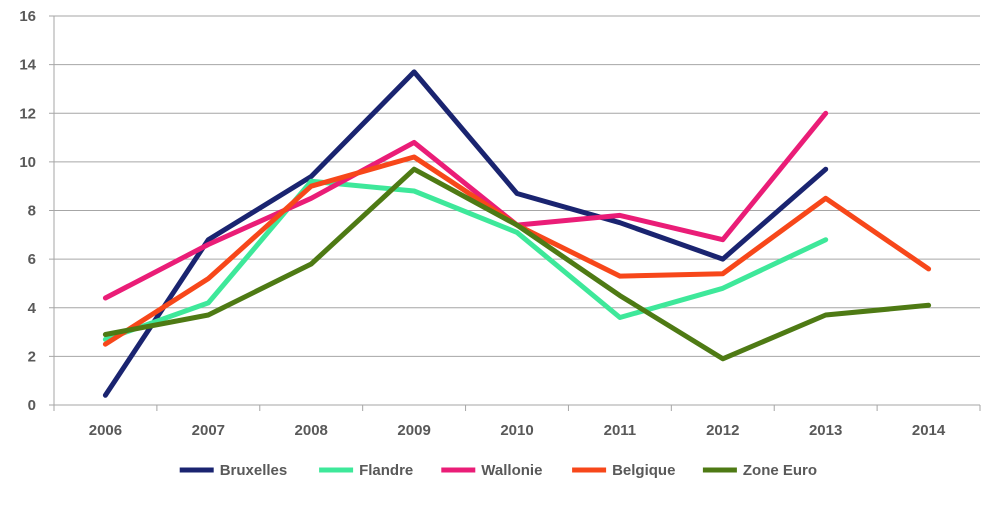  What do you see at coordinates (32, 356) in the screenshot?
I see `y-tick-label: 2` at bounding box center [32, 356].